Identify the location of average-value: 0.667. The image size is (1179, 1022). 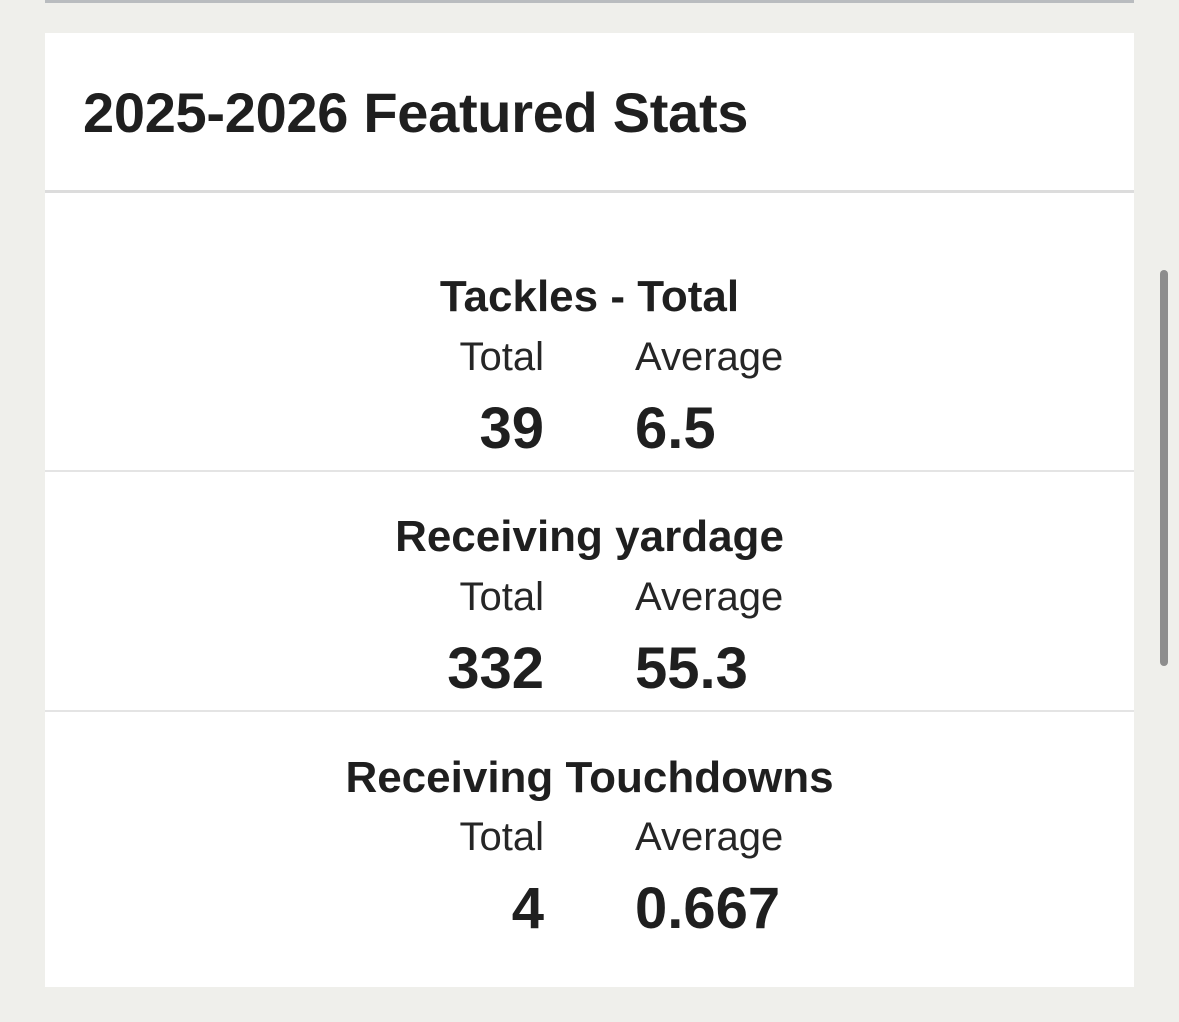
(708, 908).